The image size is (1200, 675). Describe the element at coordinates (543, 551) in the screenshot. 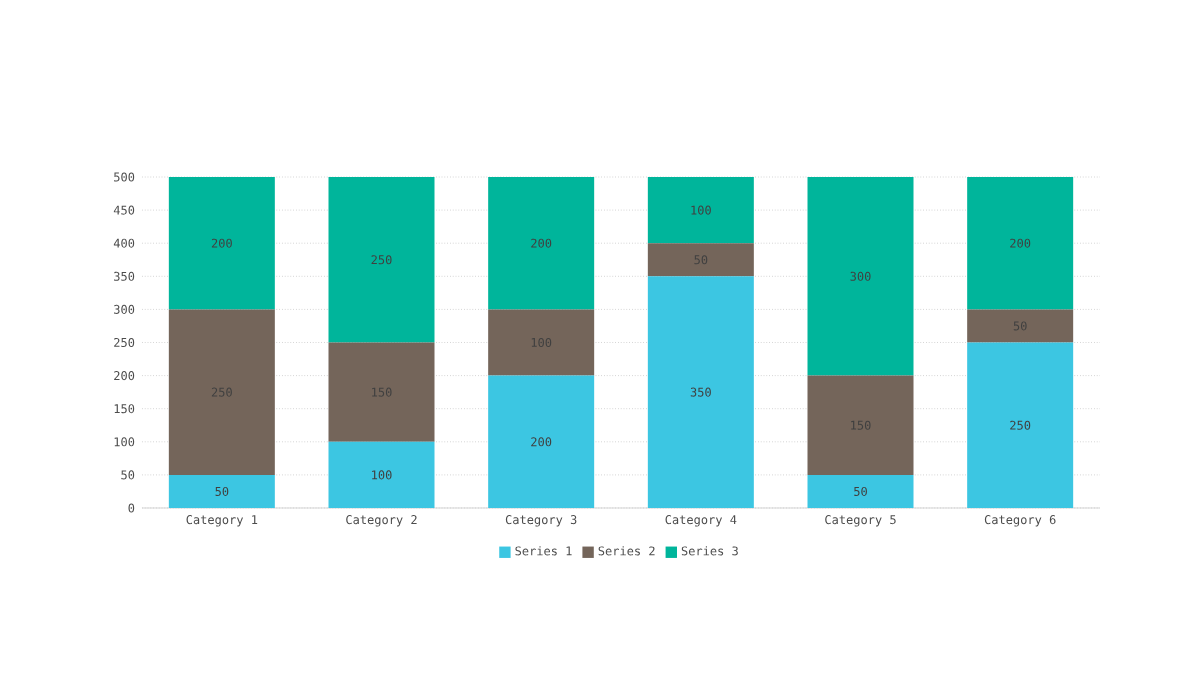

I see `legend-label: Series 1` at that location.